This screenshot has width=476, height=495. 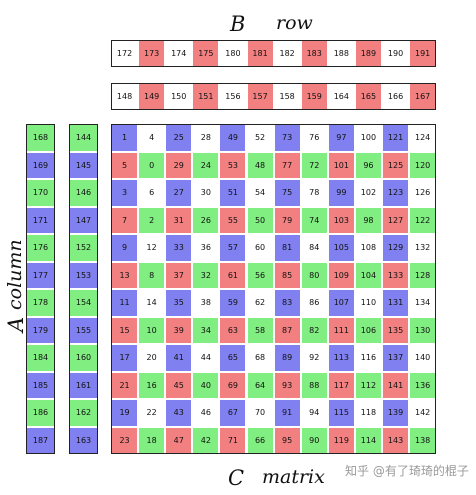 I want to click on b-cell: 156, so click(x=233, y=96).